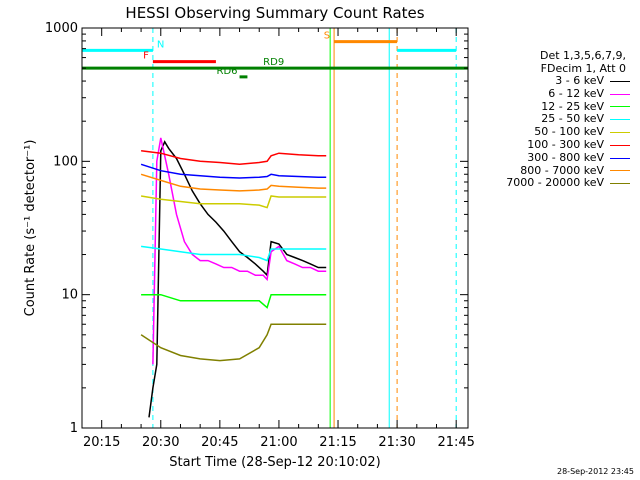 This screenshot has height=480, width=640. I want to click on flag-label: RD9, so click(273, 62).